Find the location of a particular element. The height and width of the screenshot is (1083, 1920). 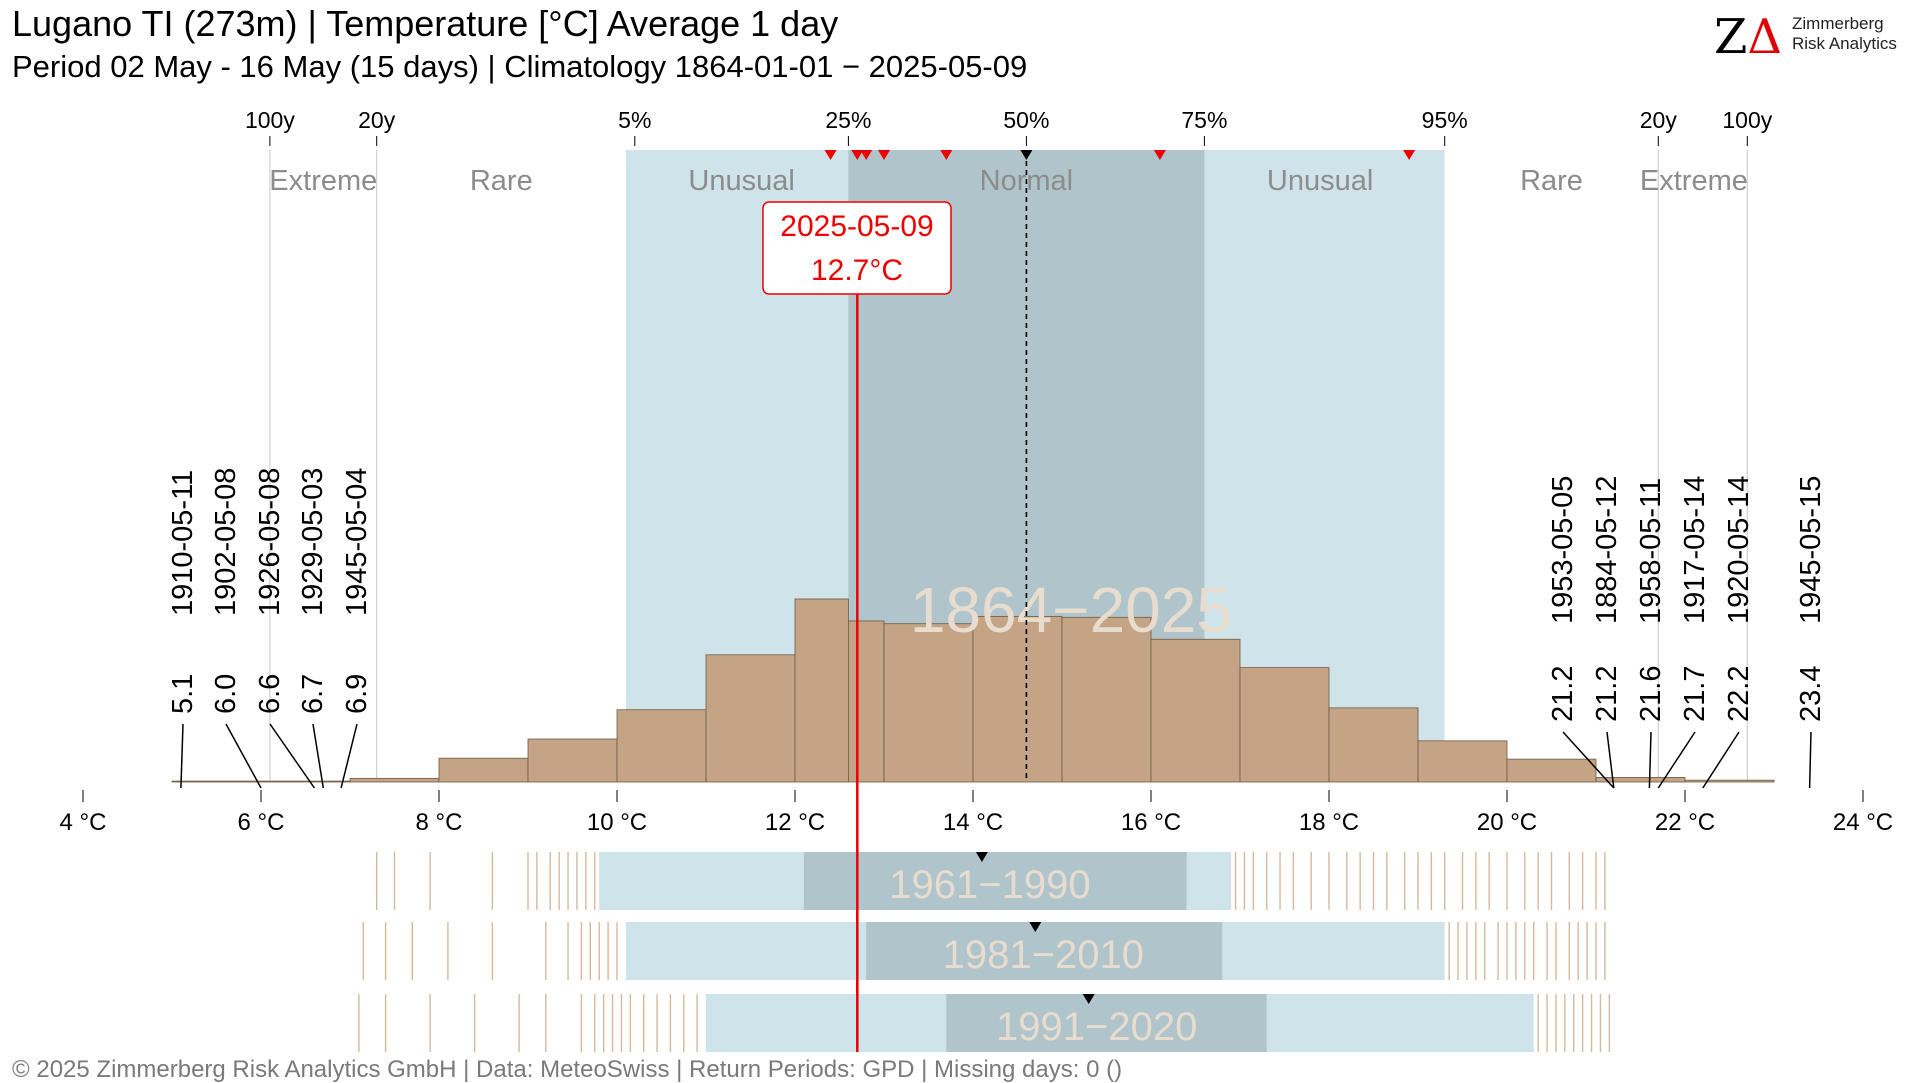

record-value-group: 22.2 is located at coordinates (1739, 694).